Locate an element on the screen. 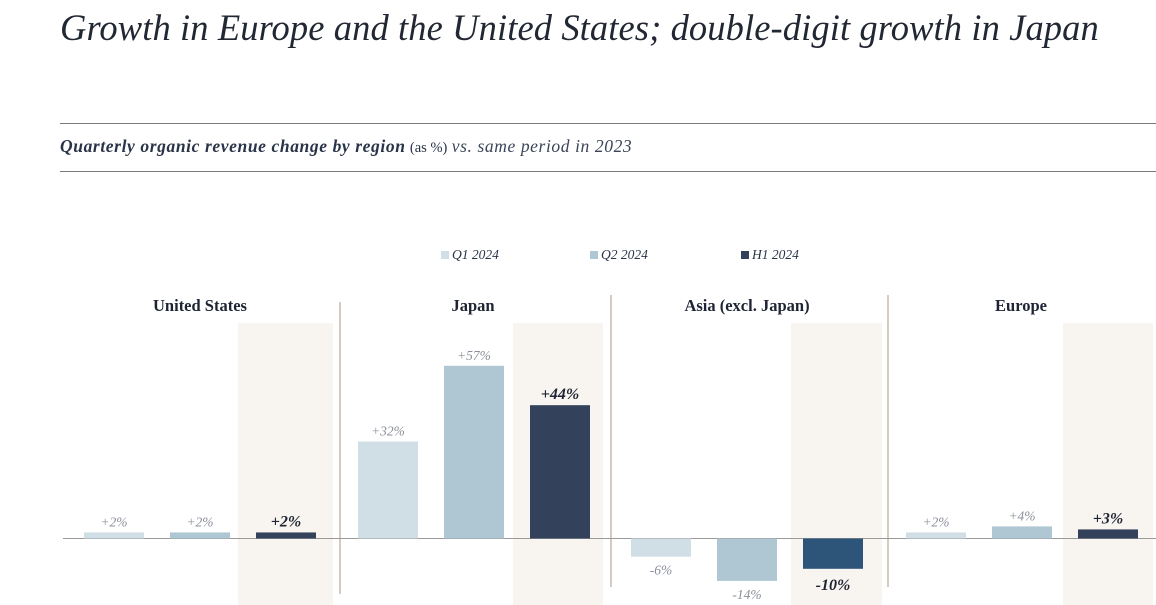  bar-japan-h1-2024 is located at coordinates (560, 472).